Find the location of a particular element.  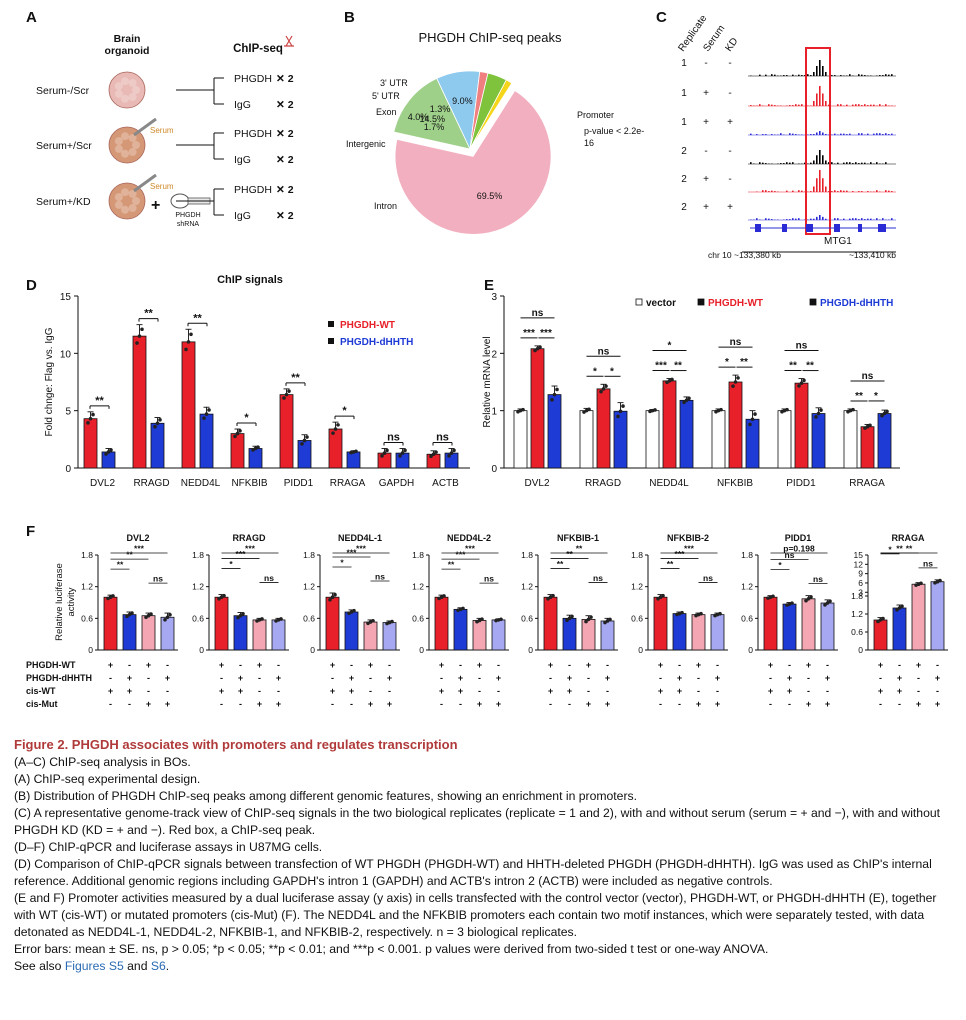

condition-label: Serum+/Scr is located at coordinates (64, 146).